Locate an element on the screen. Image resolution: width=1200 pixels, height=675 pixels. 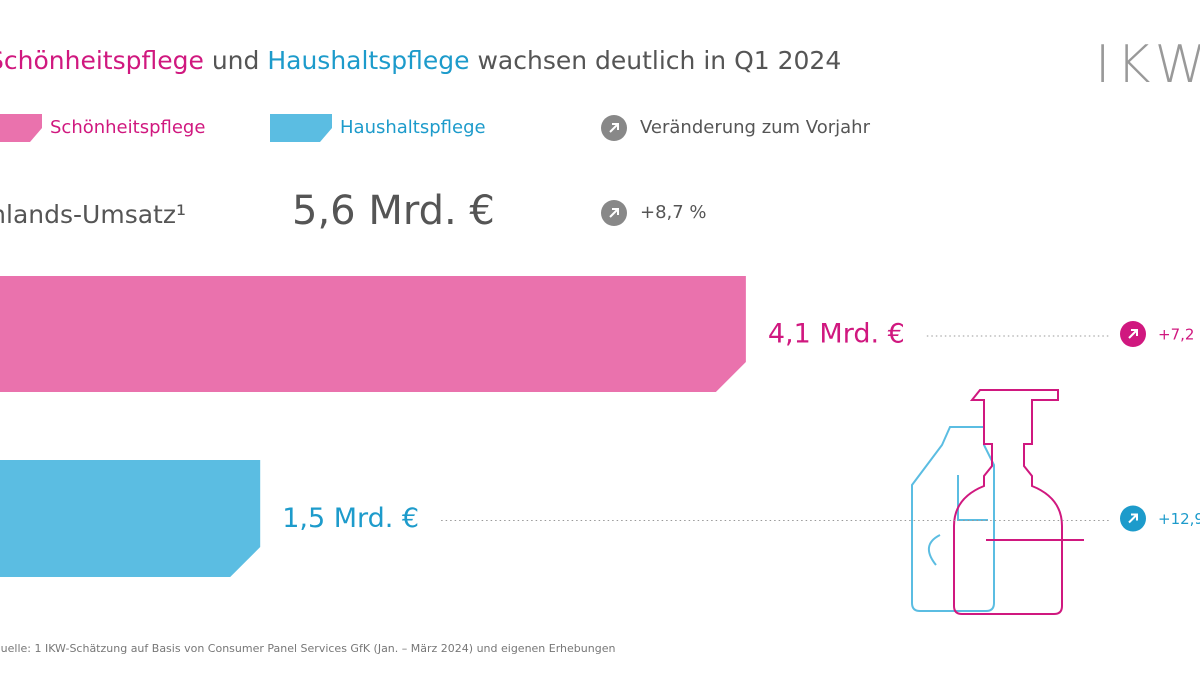
total-value: 5,6 Mrd. € is located at coordinates (393, 211).